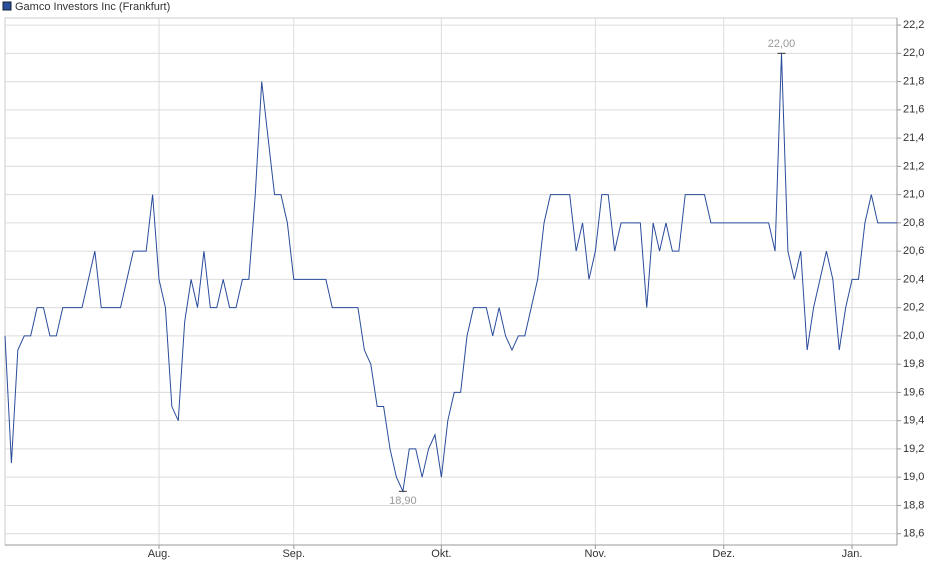 This screenshot has height=584, width=940. What do you see at coordinates (293, 554) in the screenshot?
I see `x-tick-label: Sep.` at bounding box center [293, 554].